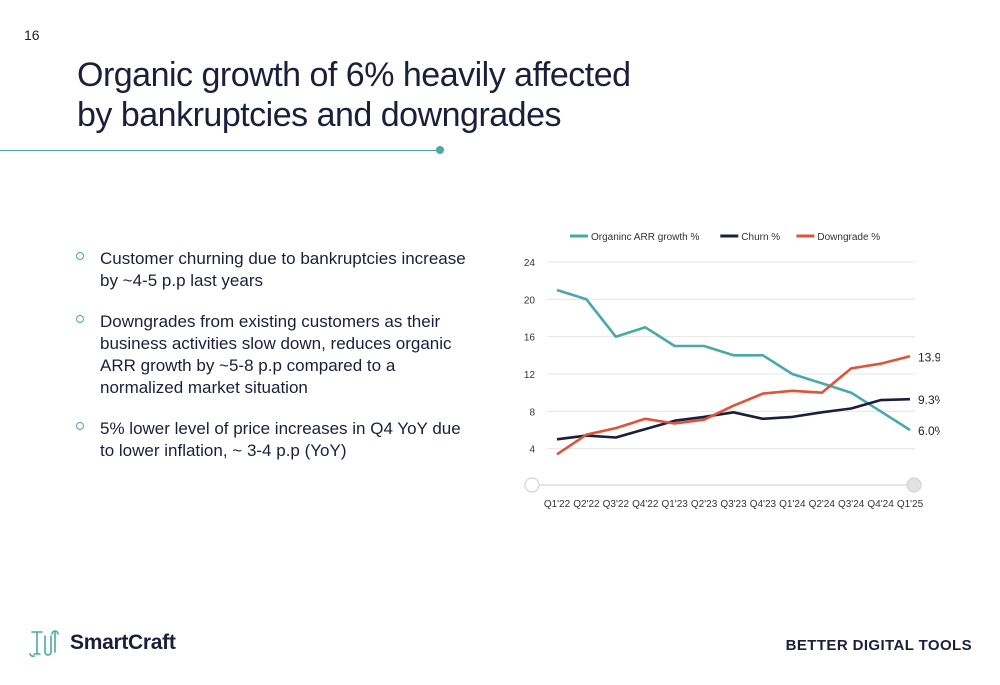  I want to click on tools-logo-icon, so click(44, 643).